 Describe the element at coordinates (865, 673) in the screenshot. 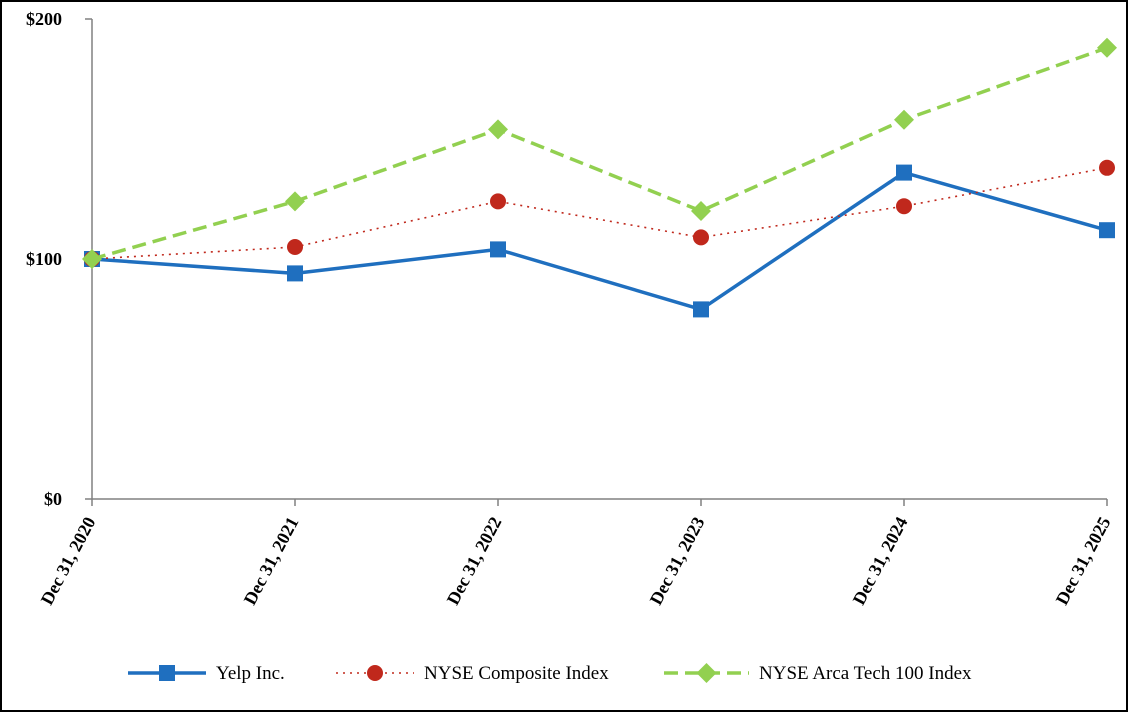

I see `legend-label: NYSE Arca Tech 100 Index` at that location.